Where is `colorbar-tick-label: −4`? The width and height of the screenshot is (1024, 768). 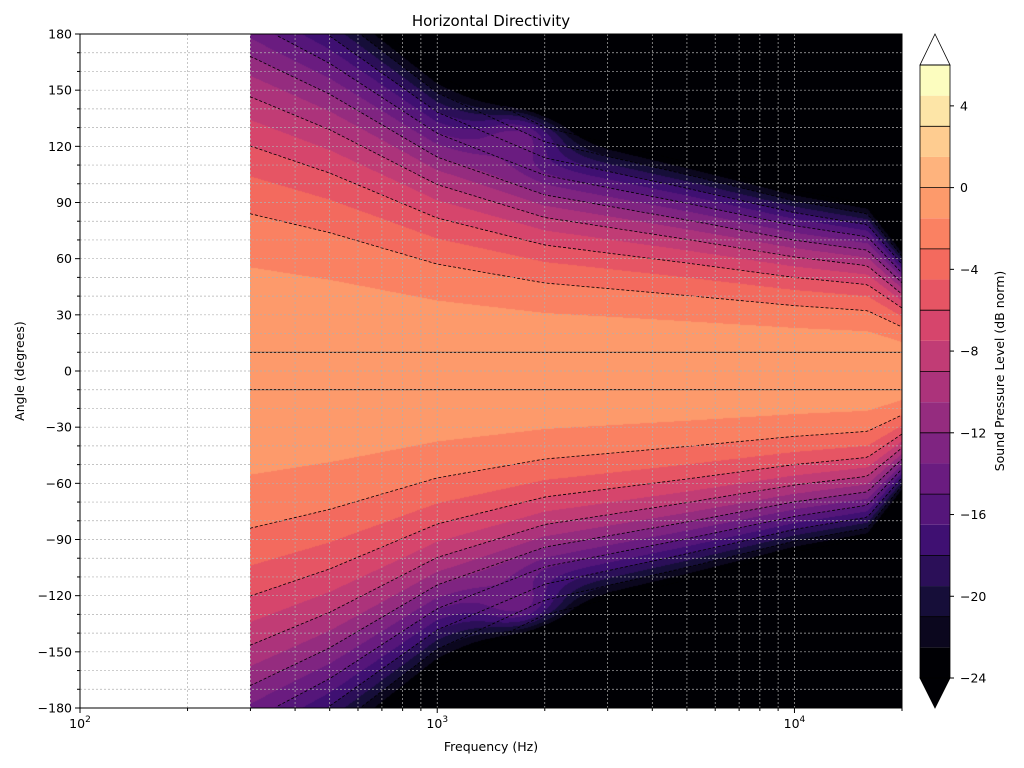
colorbar-tick-label: −4 is located at coordinates (969, 269).